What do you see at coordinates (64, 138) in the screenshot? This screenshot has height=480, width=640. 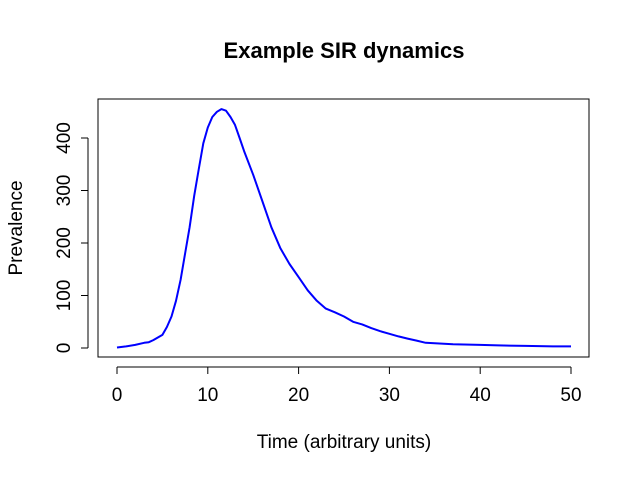 I see `y-tick-label: 400` at bounding box center [64, 138].